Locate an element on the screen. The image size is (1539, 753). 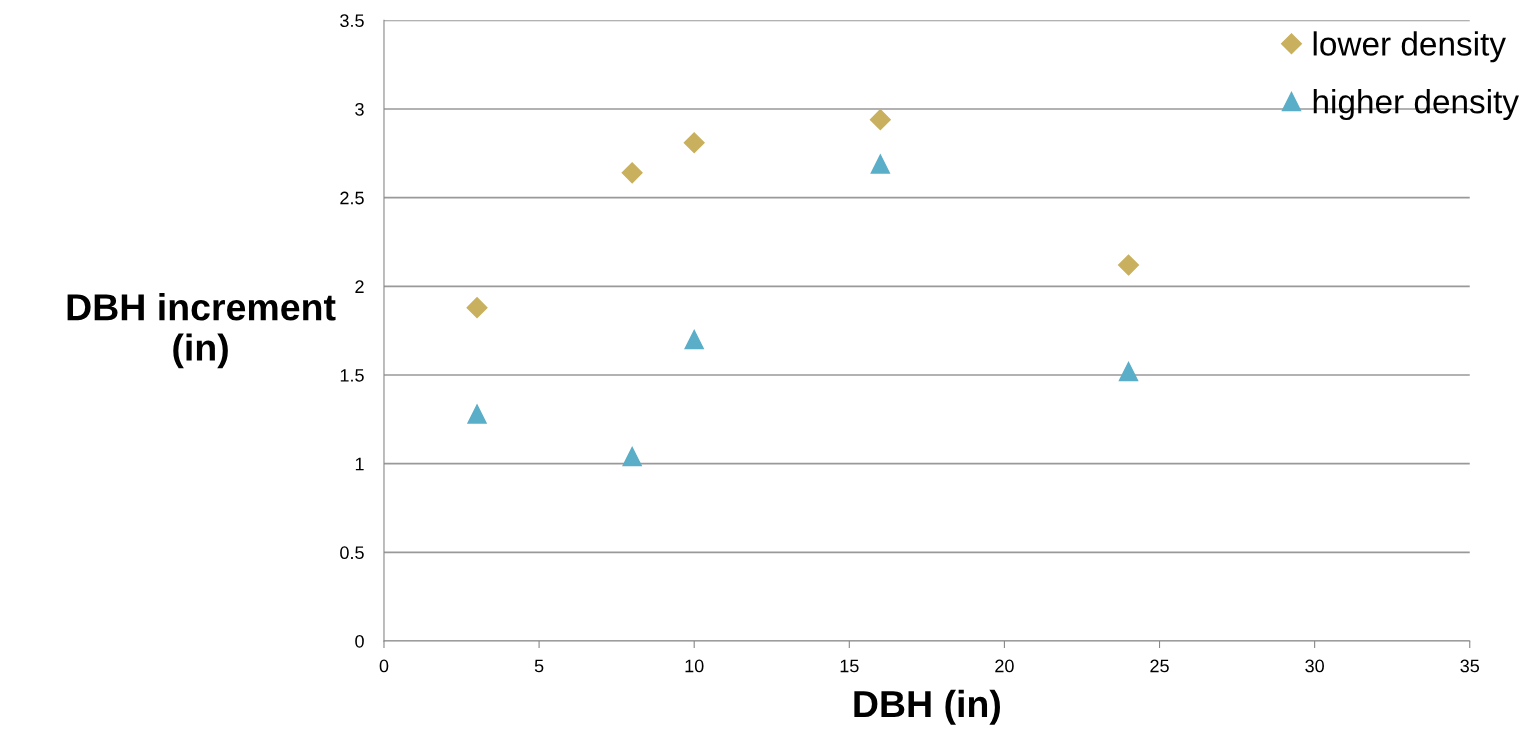
x-tick-label: 5 is located at coordinates (539, 666).